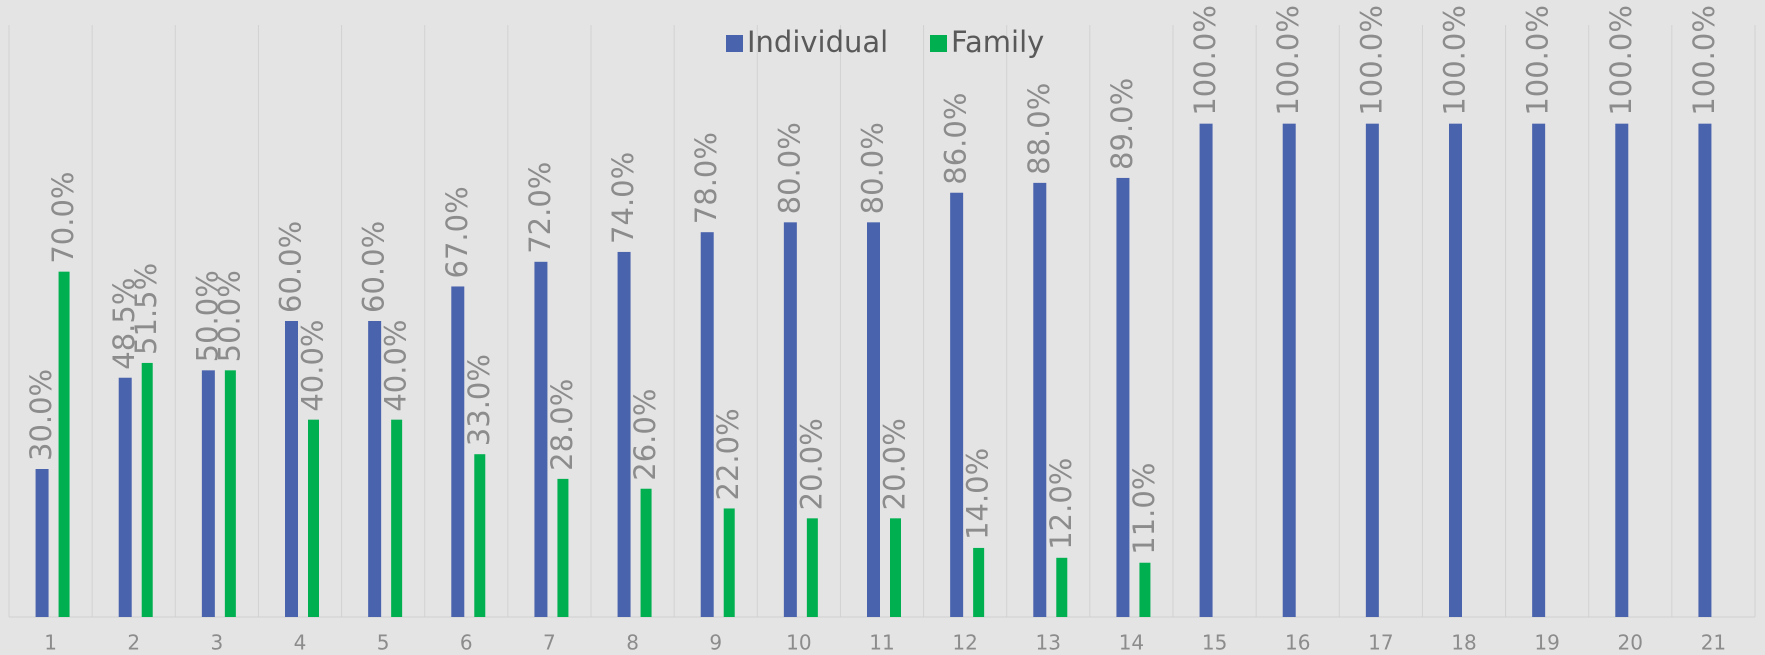 This screenshot has width=1765, height=655. What do you see at coordinates (1546, 643) in the screenshot?
I see `x-tick-label: 19` at bounding box center [1546, 643].